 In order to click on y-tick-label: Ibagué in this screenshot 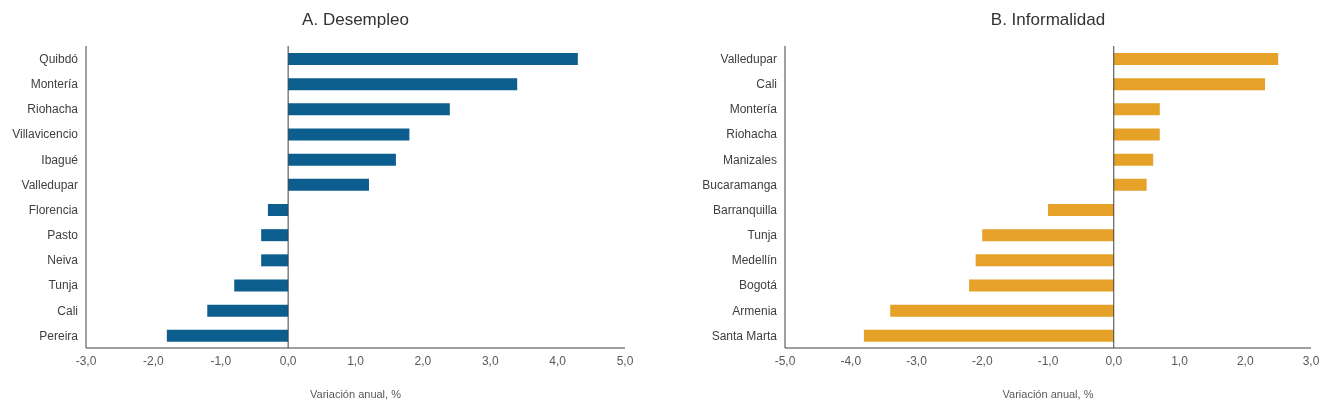, I will do `click(60, 159)`.